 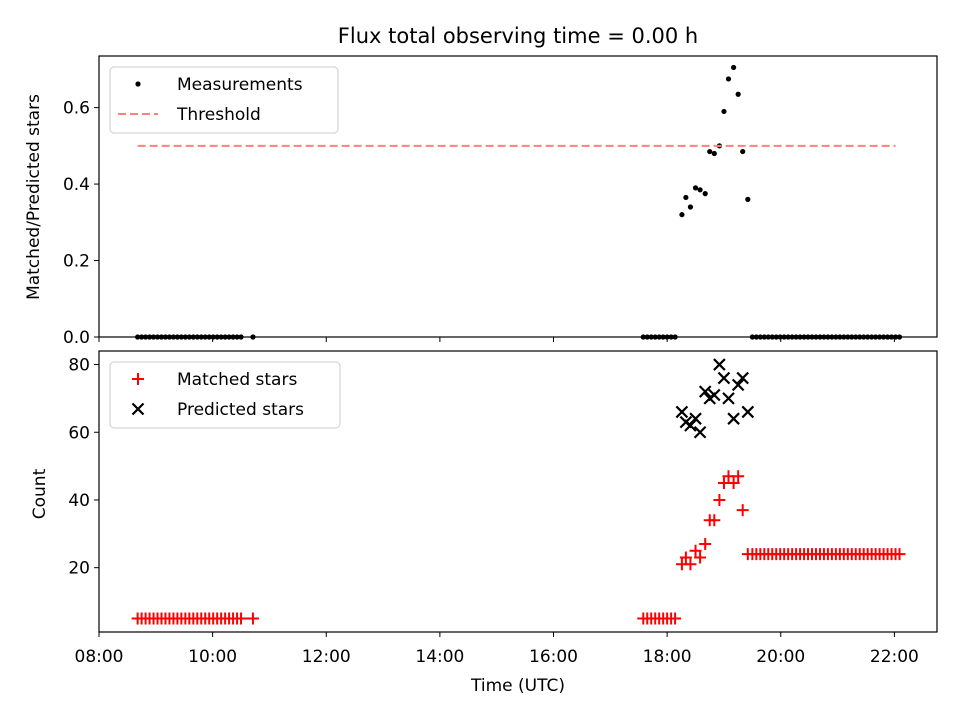 I want to click on bottom-y-axis-label: Count, so click(x=40, y=493).